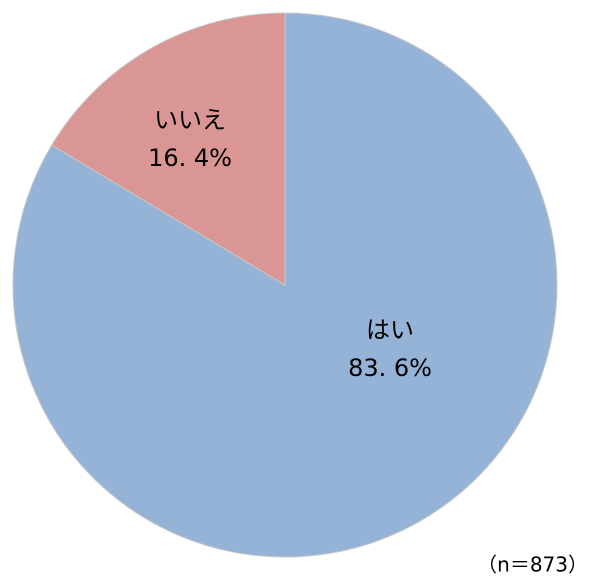 The image size is (594, 583). I want to click on slice-label: はい, so click(390, 330).